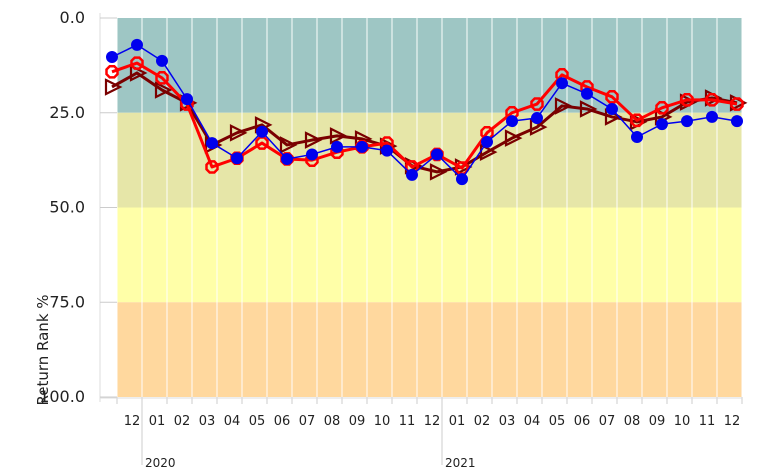 The image size is (757, 476). What do you see at coordinates (67, 301) in the screenshot?
I see `y-tick-label: 75.0` at bounding box center [67, 301].